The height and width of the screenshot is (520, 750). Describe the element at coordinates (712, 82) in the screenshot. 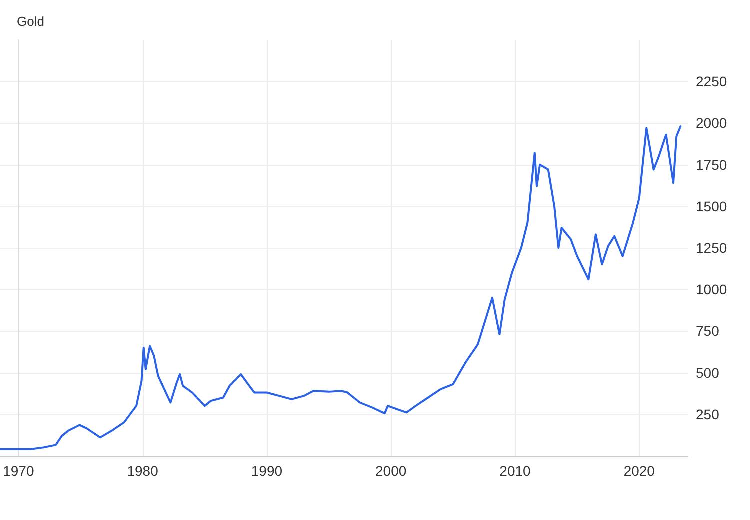

I see `y-tick-label: 2250` at that location.